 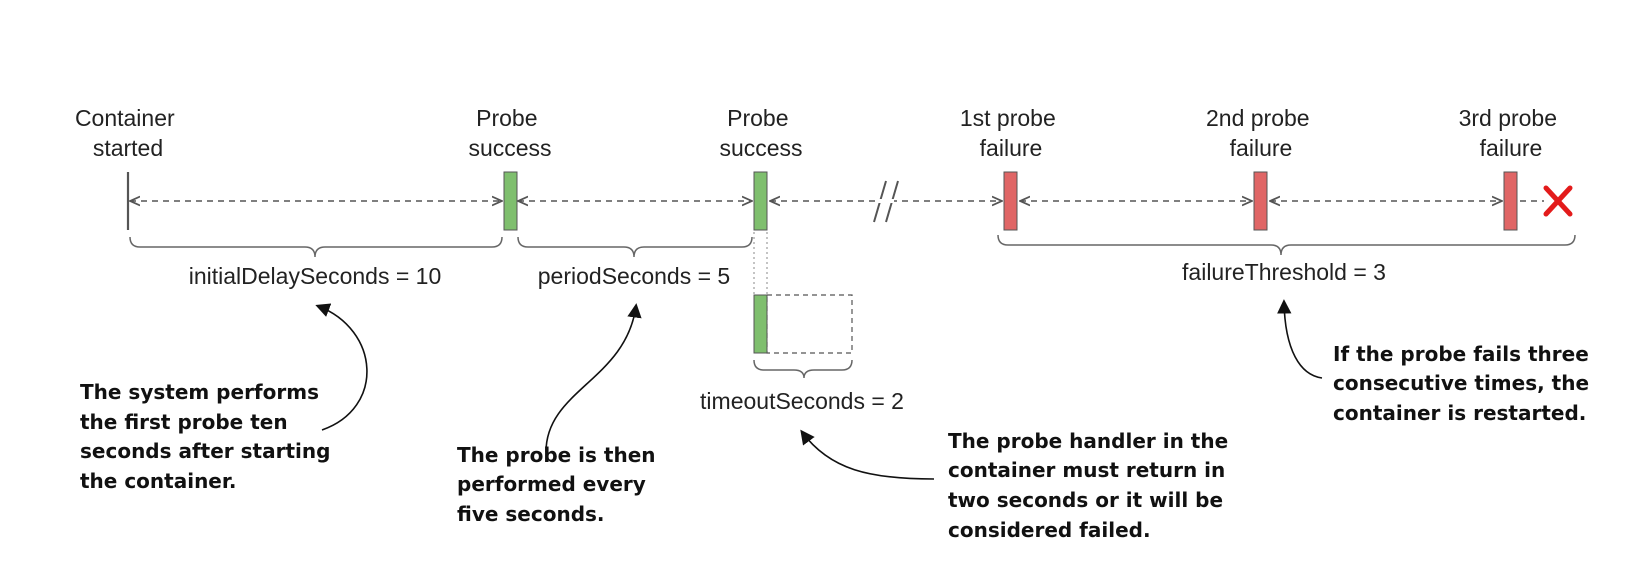 What do you see at coordinates (803, 293) in the screenshot?
I see `timeout-detail` at bounding box center [803, 293].